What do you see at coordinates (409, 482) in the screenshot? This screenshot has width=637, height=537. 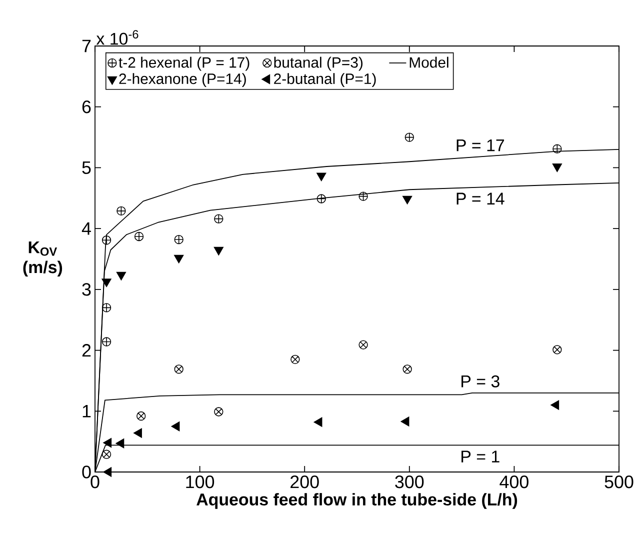 I see `x-tick-label: 300` at bounding box center [409, 482].